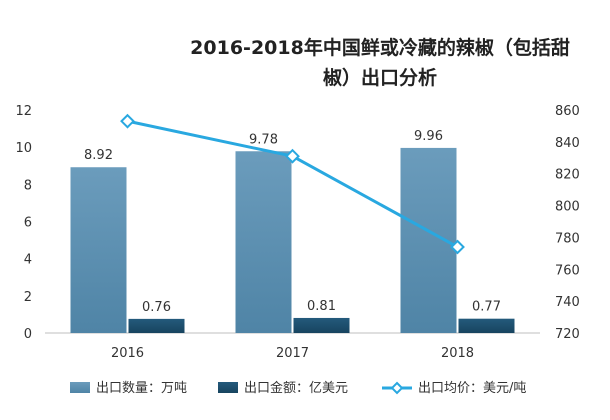 This screenshot has width=610, height=420. What do you see at coordinates (28, 185) in the screenshot?
I see `y-left-tick-label: 8` at bounding box center [28, 185].